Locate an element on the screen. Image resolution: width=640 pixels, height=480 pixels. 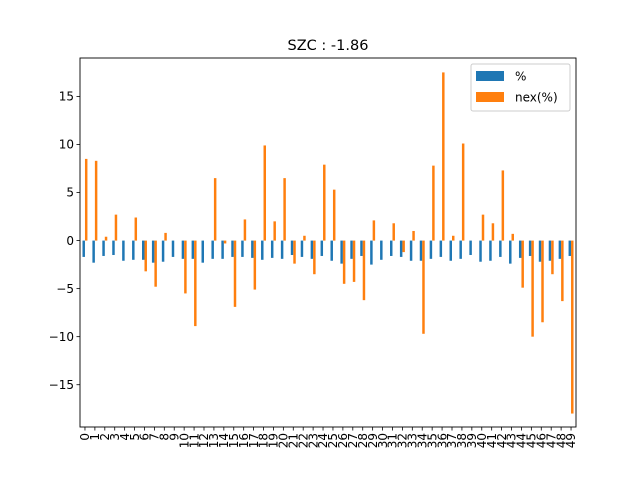
x-tick-label: 26 is located at coordinates (343, 440).